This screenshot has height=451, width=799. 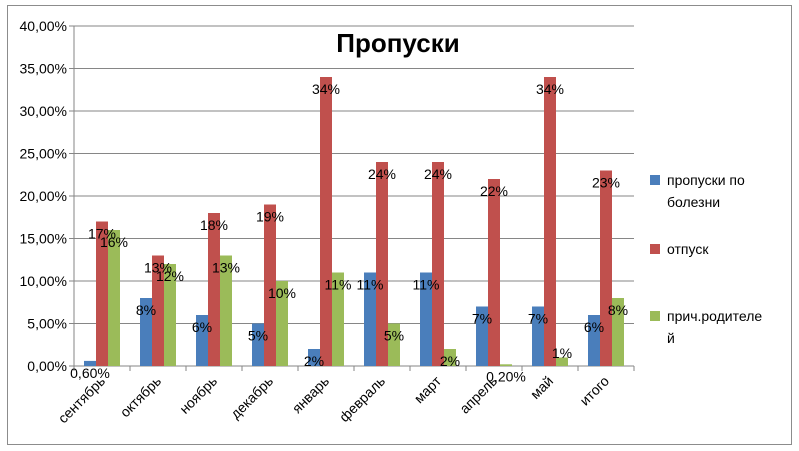 I want to click on legend-label-line: й, so click(x=671, y=338).